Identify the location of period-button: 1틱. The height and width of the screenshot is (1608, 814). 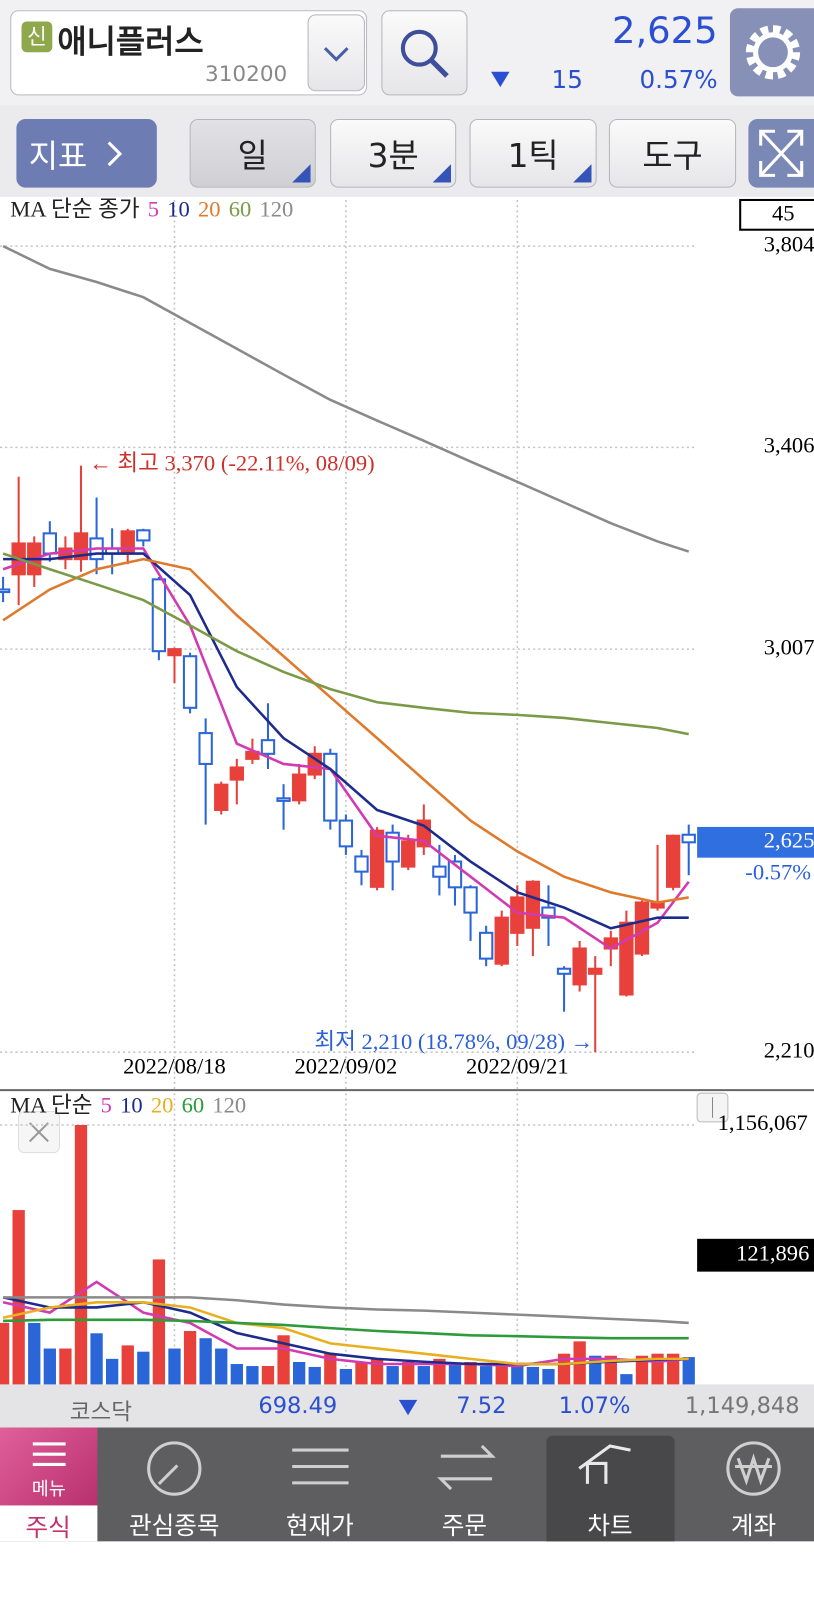
(533, 153).